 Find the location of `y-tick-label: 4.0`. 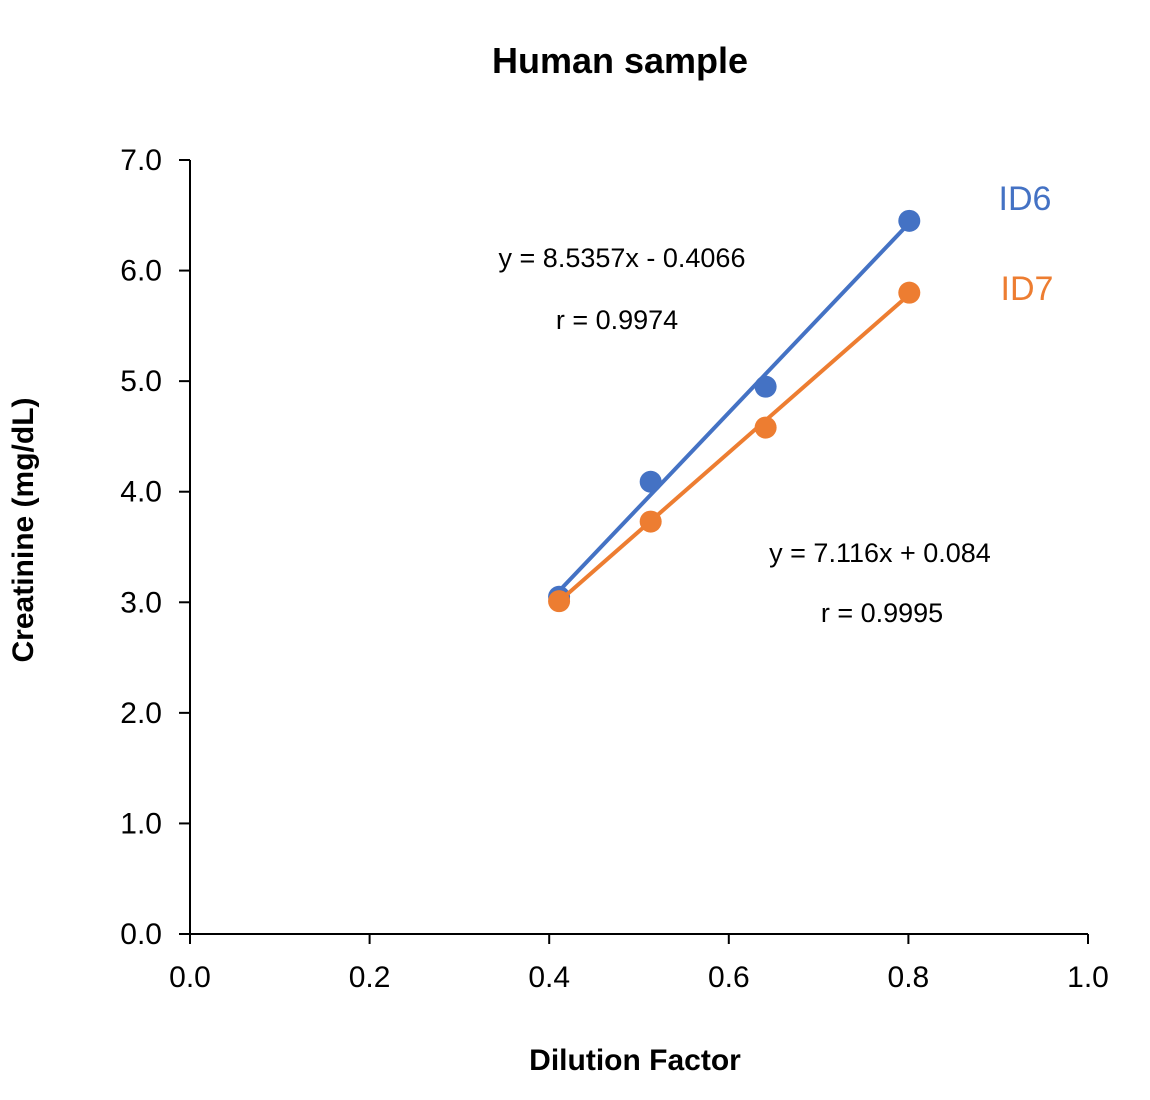

y-tick-label: 4.0 is located at coordinates (141, 492).